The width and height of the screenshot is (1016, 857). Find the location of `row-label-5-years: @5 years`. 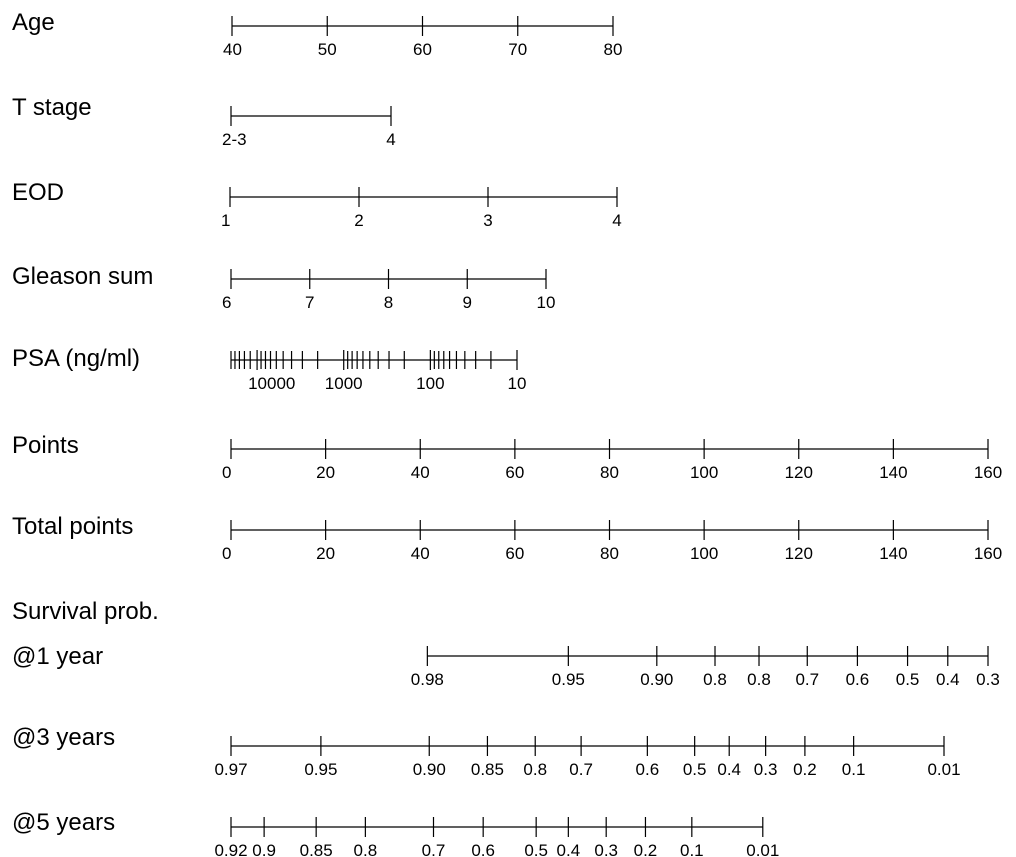

row-label-5-years: @5 years is located at coordinates (63, 822).